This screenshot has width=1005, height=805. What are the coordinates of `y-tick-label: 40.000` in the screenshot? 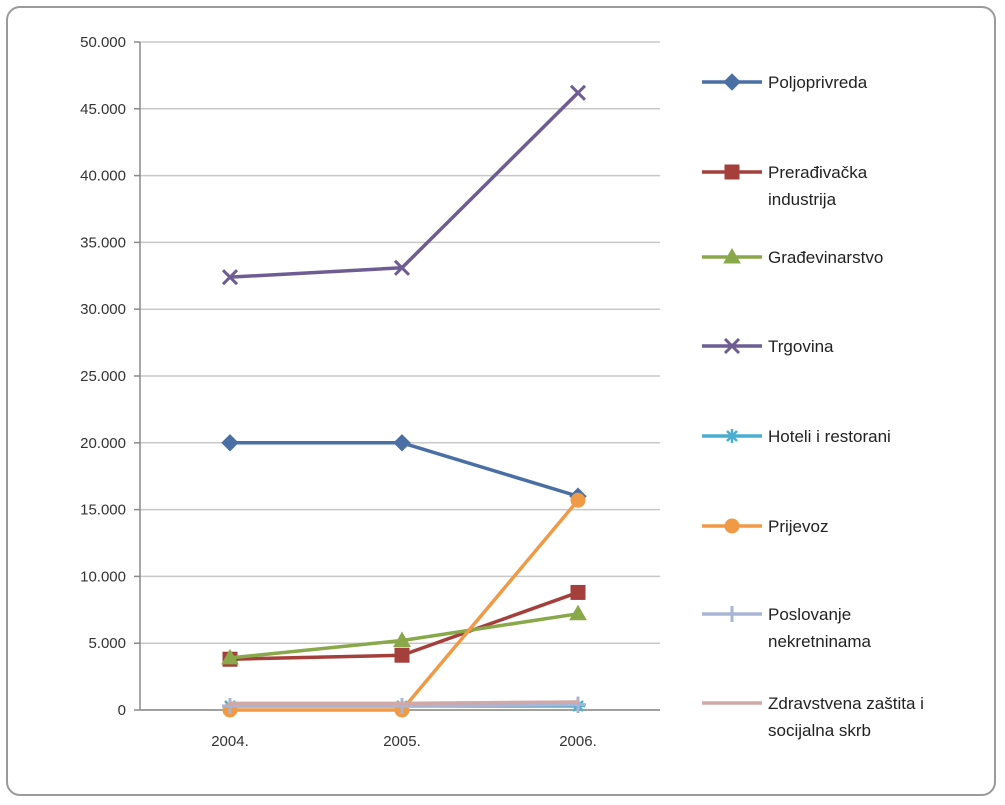 It's located at (103, 176).